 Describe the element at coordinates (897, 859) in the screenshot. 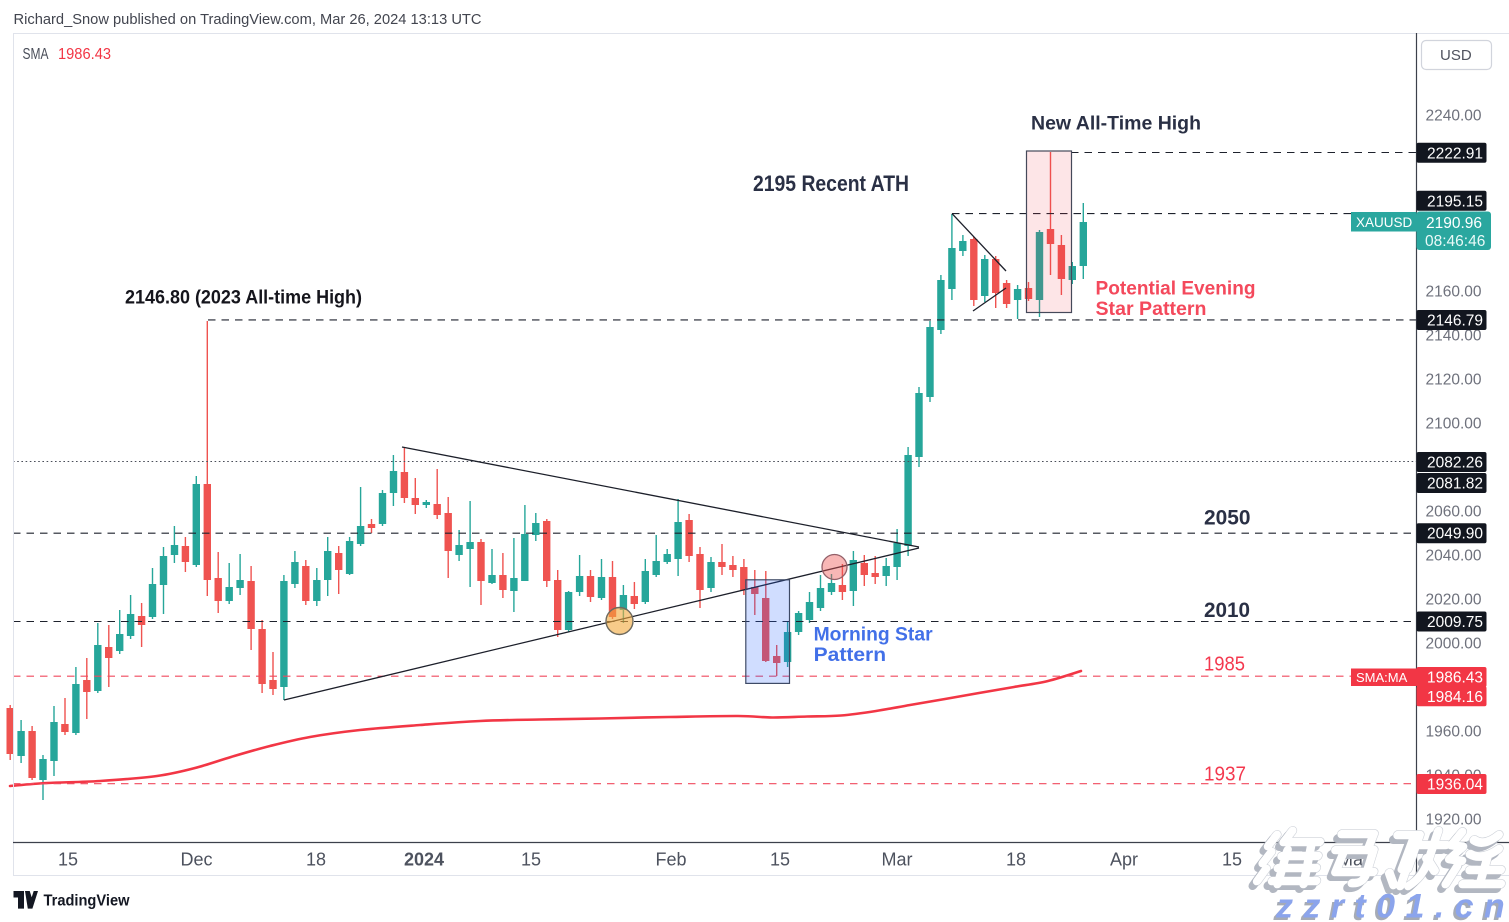

I see `svg-text: Mar` at that location.